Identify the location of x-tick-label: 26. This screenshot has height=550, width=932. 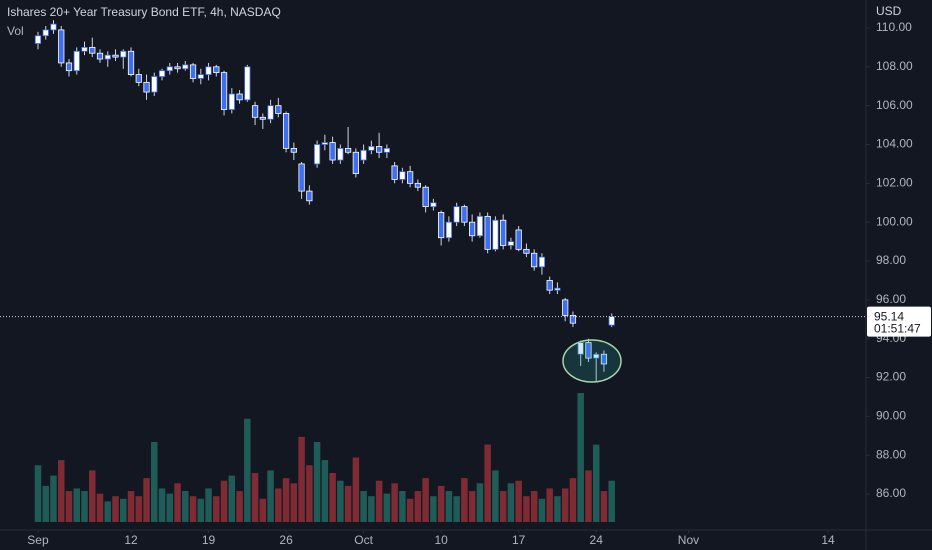
(286, 540).